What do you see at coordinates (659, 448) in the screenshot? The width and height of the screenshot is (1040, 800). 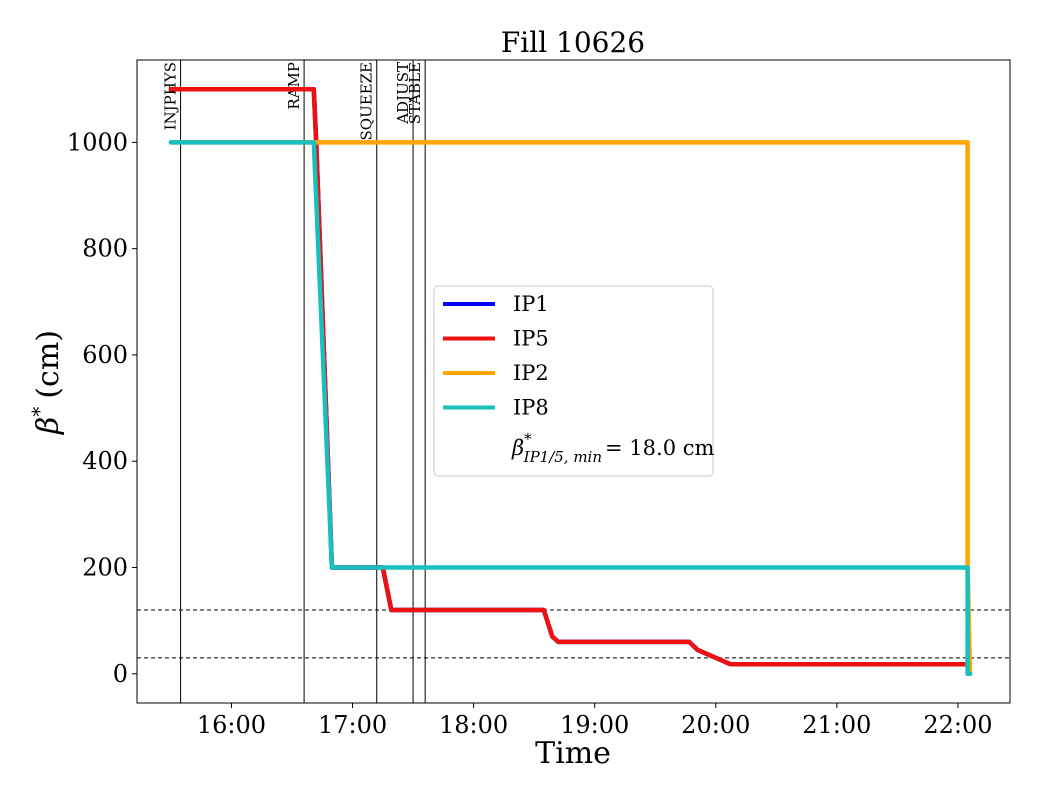 I see `annotation-value: = 18.0 cm` at bounding box center [659, 448].